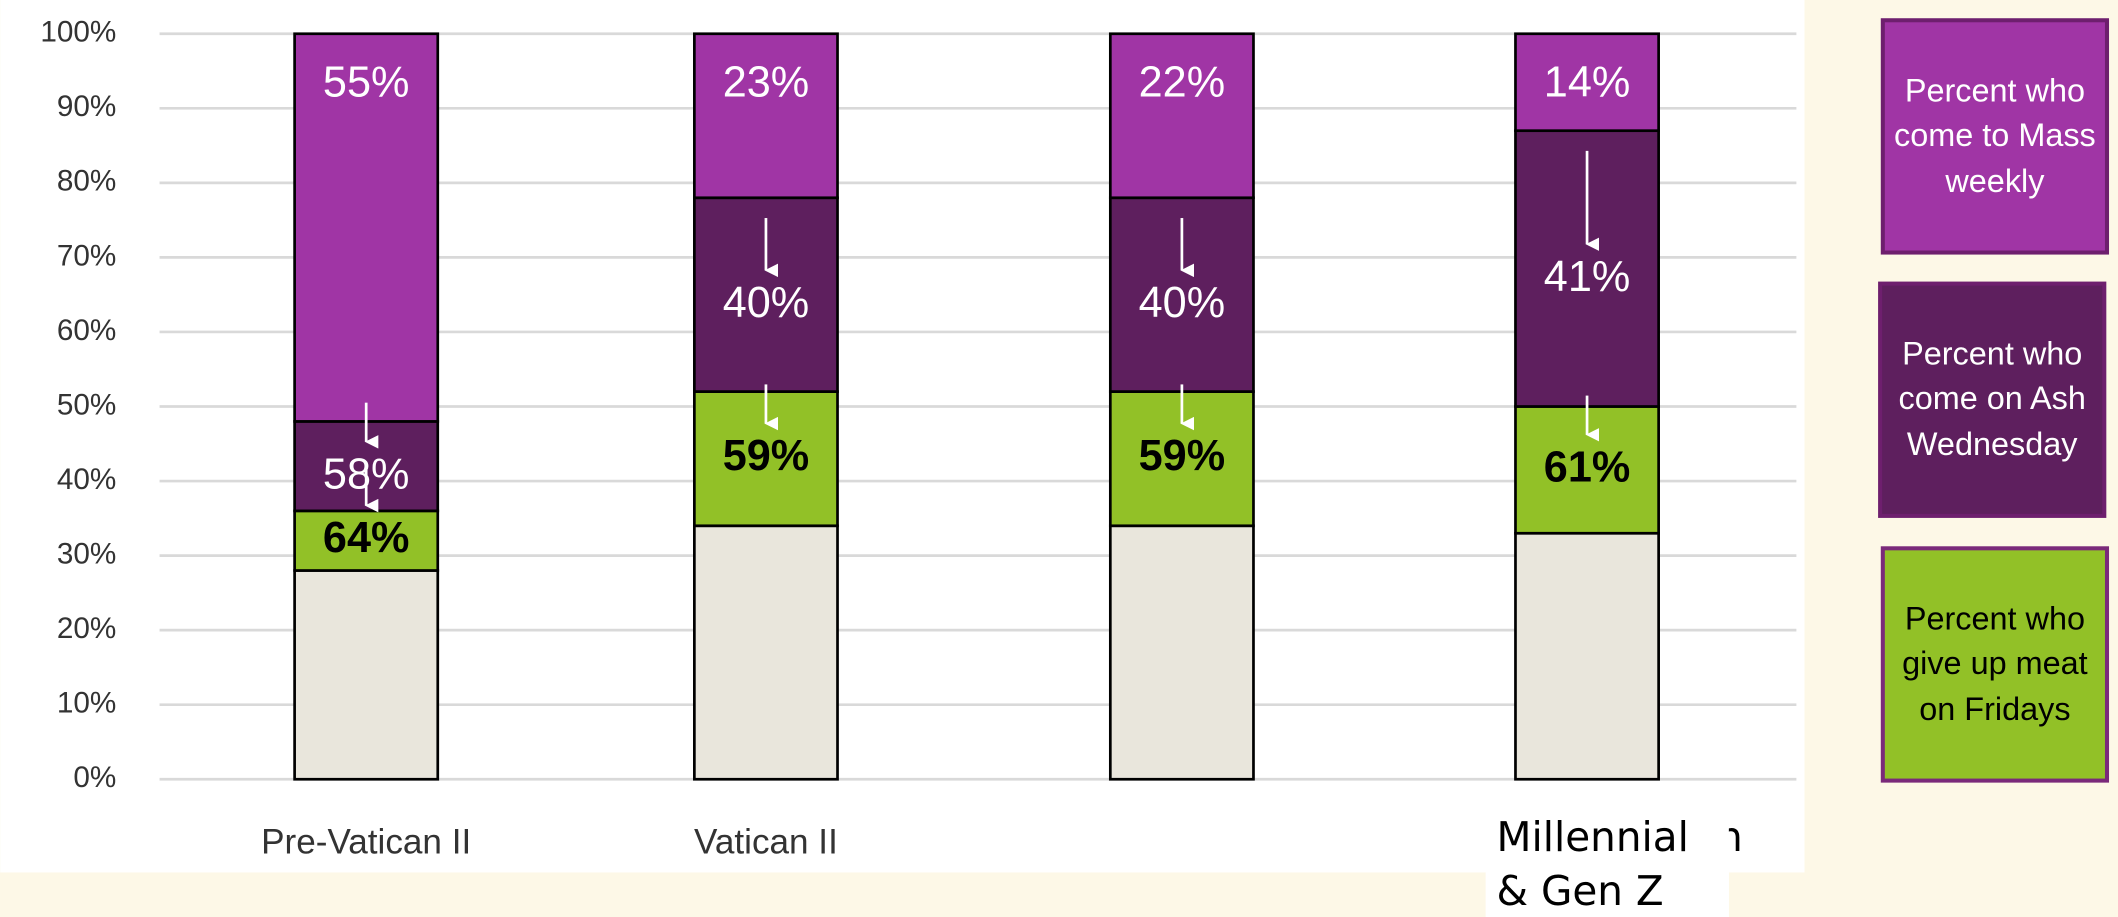 Image resolution: width=2118 pixels, height=917 pixels. What do you see at coordinates (1599, 837) in the screenshot?
I see `label-line: Millennial` at bounding box center [1599, 837].